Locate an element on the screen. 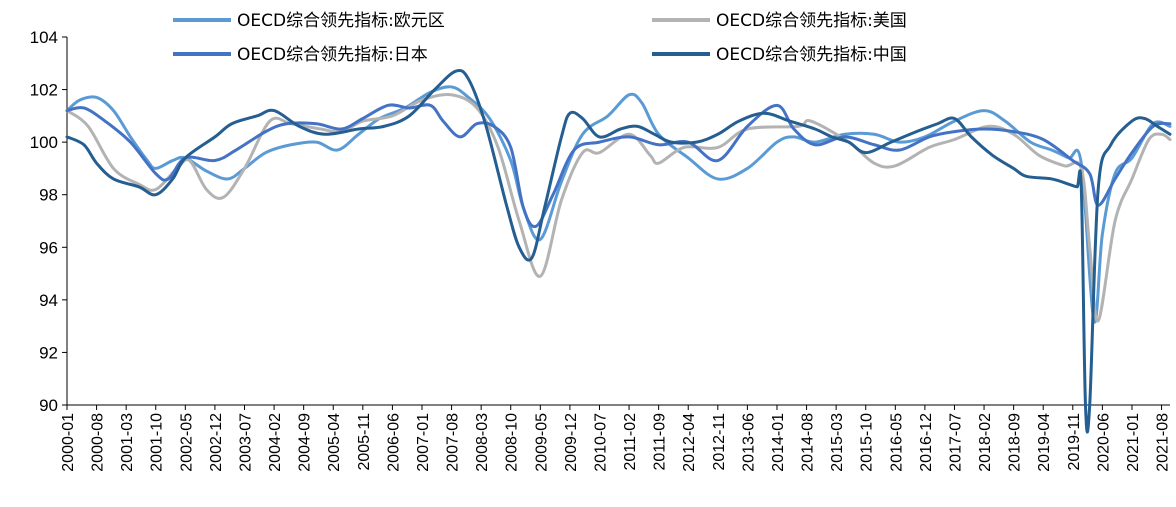 This screenshot has width=1176, height=507. x-tick-label: 2021-08 is located at coordinates (1163, 442).